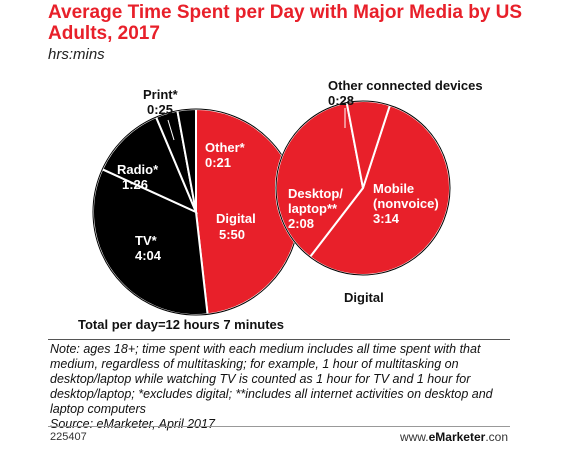 This screenshot has height=458, width=570. Describe the element at coordinates (225, 147) in the screenshot. I see `label-other: Other*` at that location.